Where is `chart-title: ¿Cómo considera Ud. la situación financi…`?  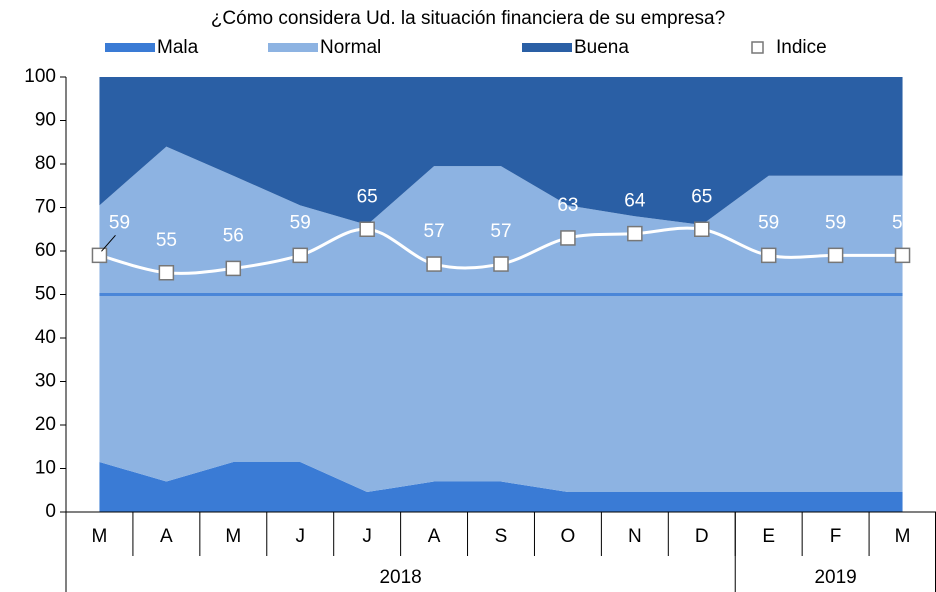
chart-title: ¿Cómo considera Ud. la situación financi… is located at coordinates (468, 18).